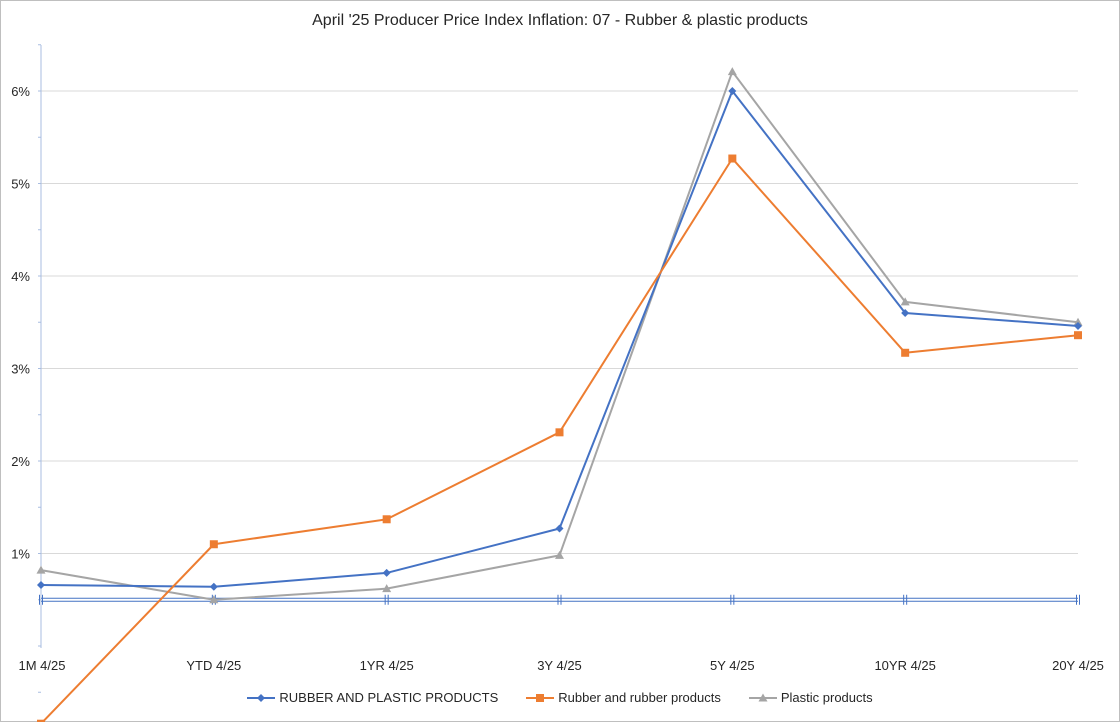 The height and width of the screenshot is (722, 1120). I want to click on legend-label: Plastic products, so click(826, 697).